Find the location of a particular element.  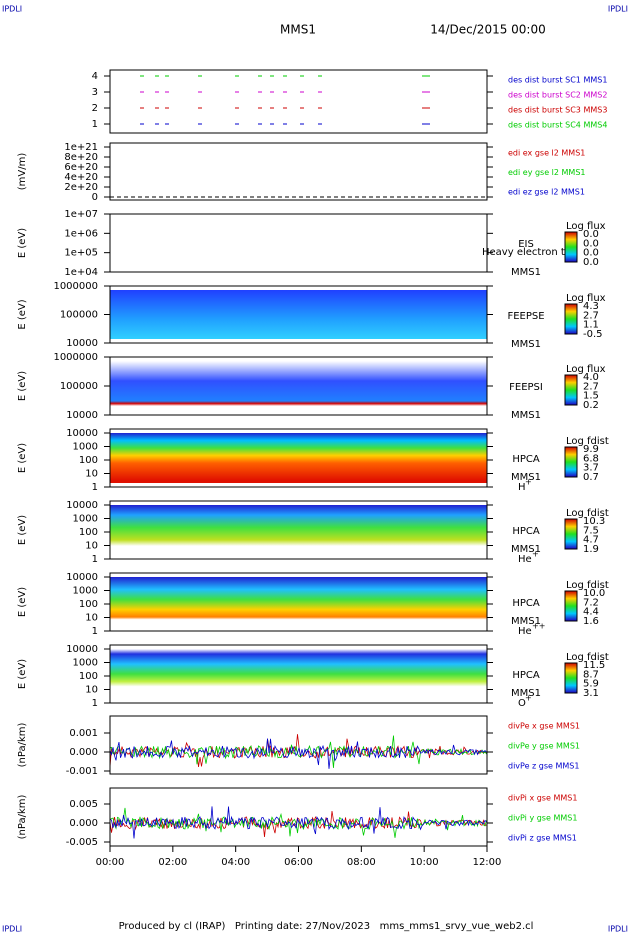

y-tick-label: 1e+07 is located at coordinates (81, 214).